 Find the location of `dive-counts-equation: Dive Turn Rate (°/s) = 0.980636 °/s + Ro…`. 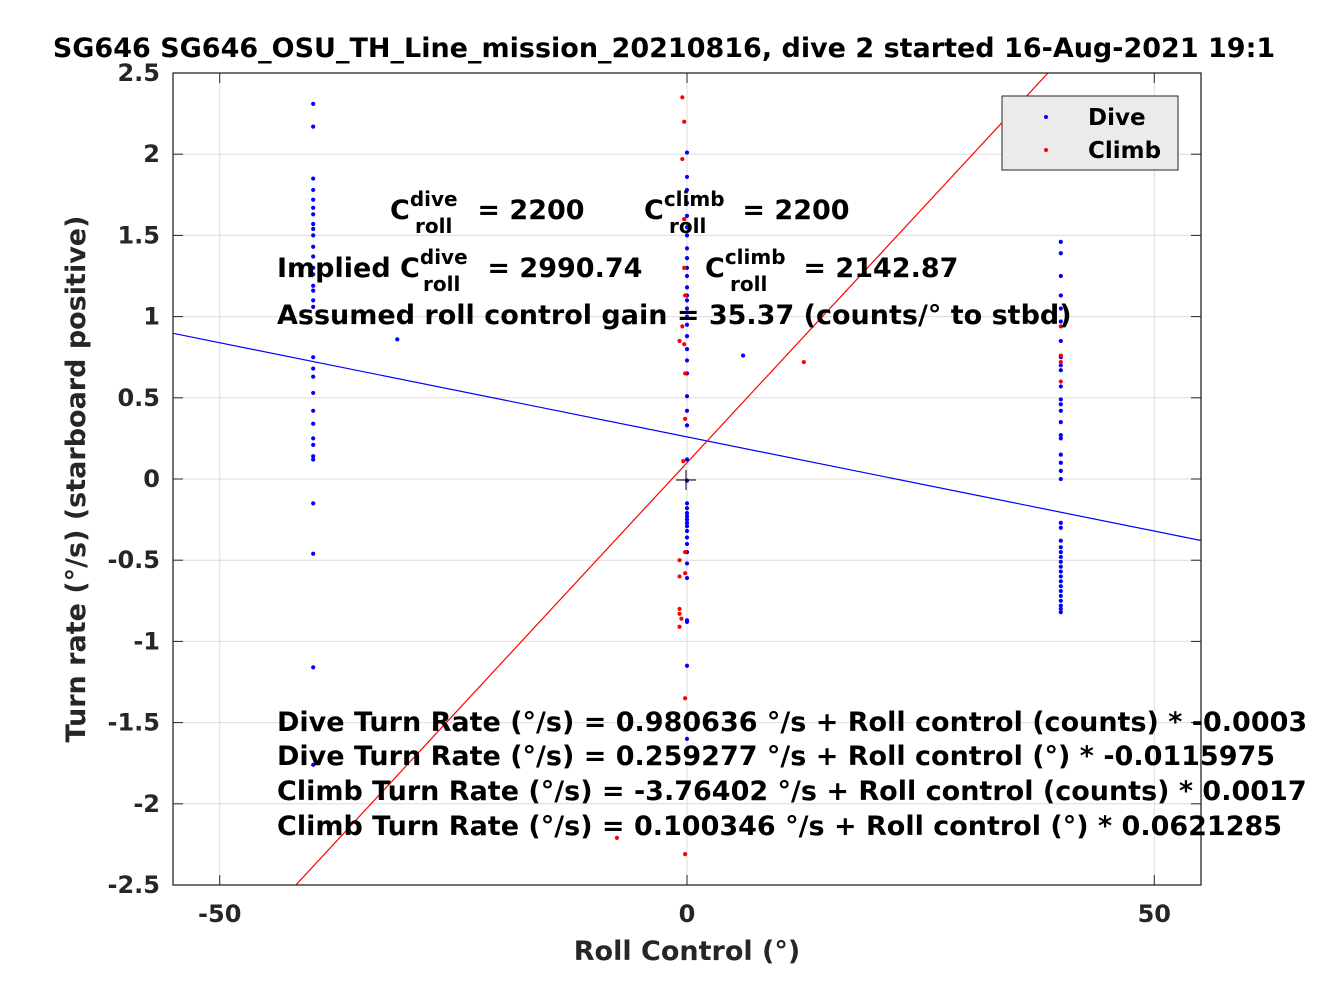

dive-counts-equation: Dive Turn Rate (°/s) = 0.980636 °/s + Ro… is located at coordinates (792, 722).